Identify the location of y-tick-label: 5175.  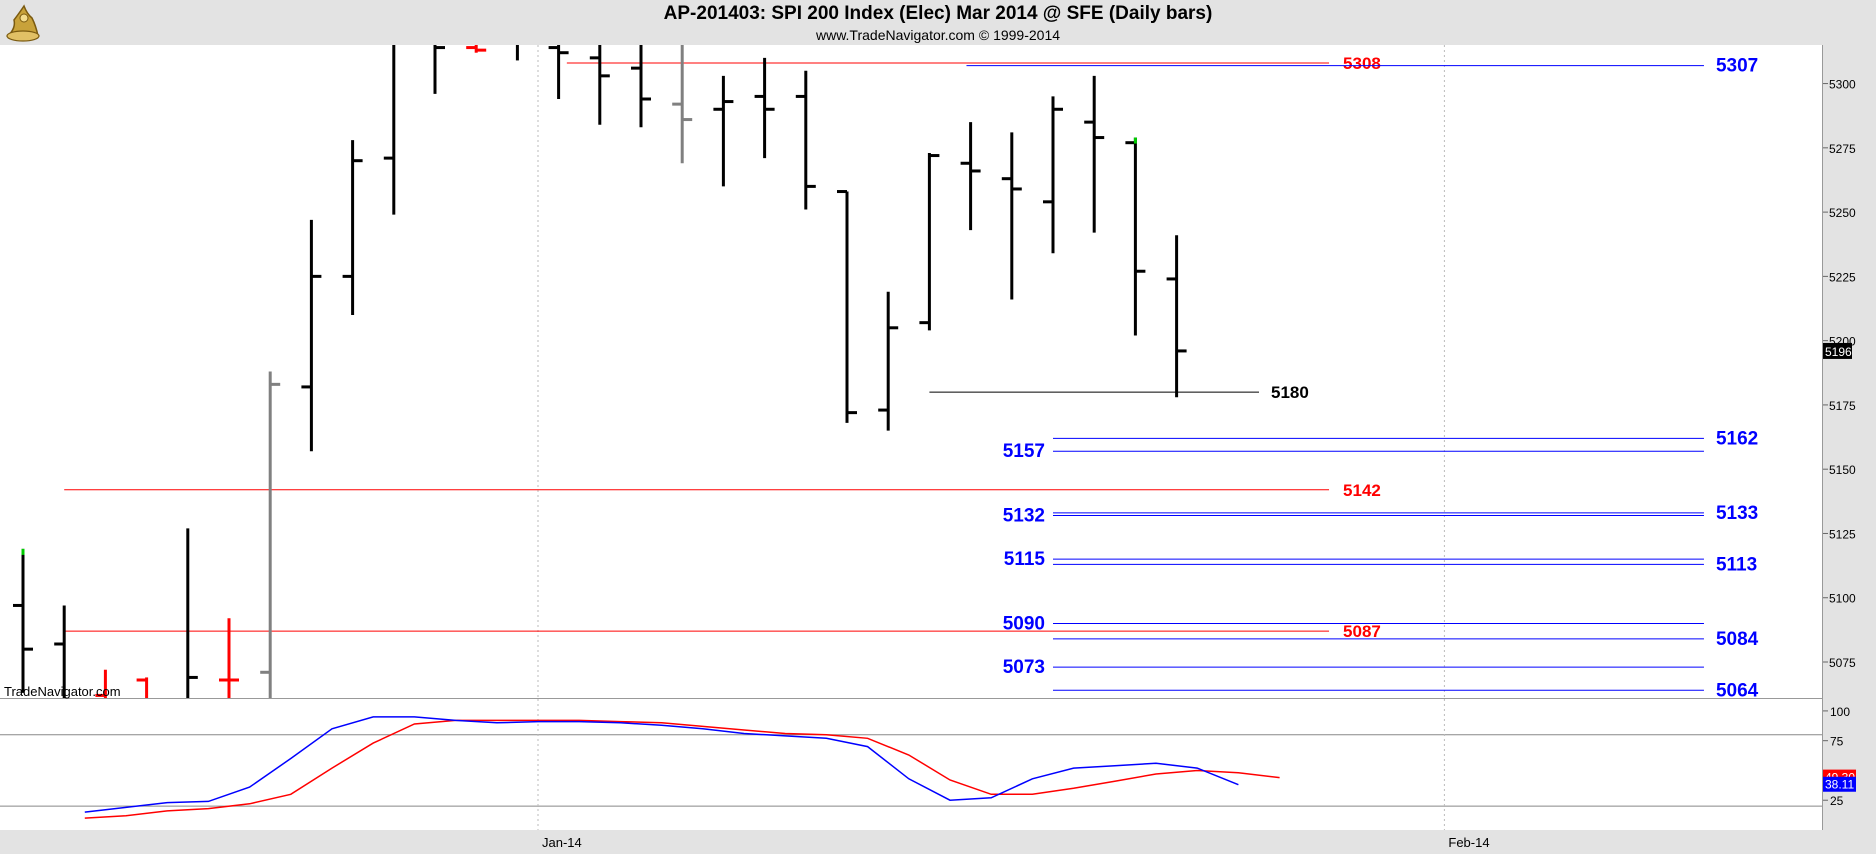
(1842, 406).